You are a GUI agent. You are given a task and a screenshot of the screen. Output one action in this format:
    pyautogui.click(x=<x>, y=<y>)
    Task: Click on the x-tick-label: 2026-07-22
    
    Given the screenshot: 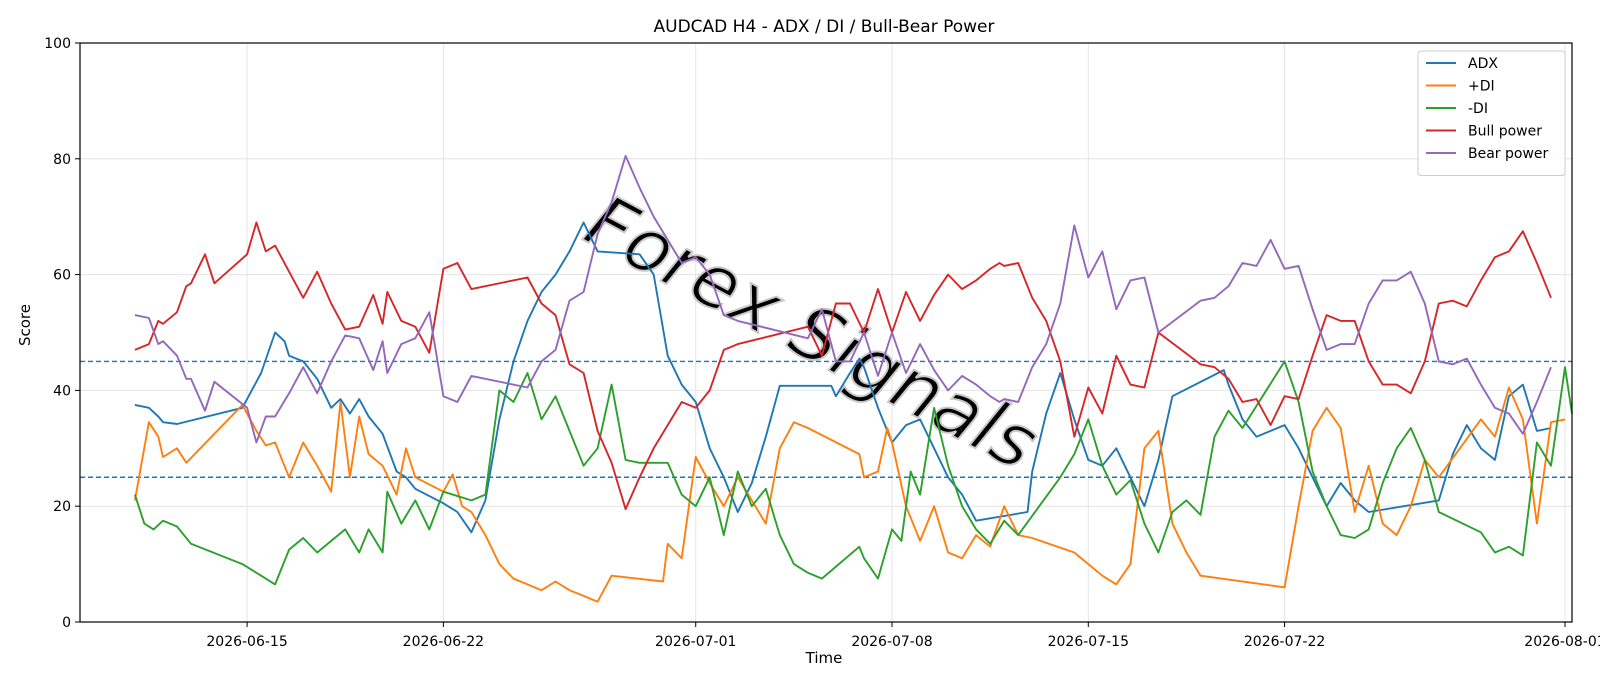 What is the action you would take?
    pyautogui.click(x=1284, y=642)
    